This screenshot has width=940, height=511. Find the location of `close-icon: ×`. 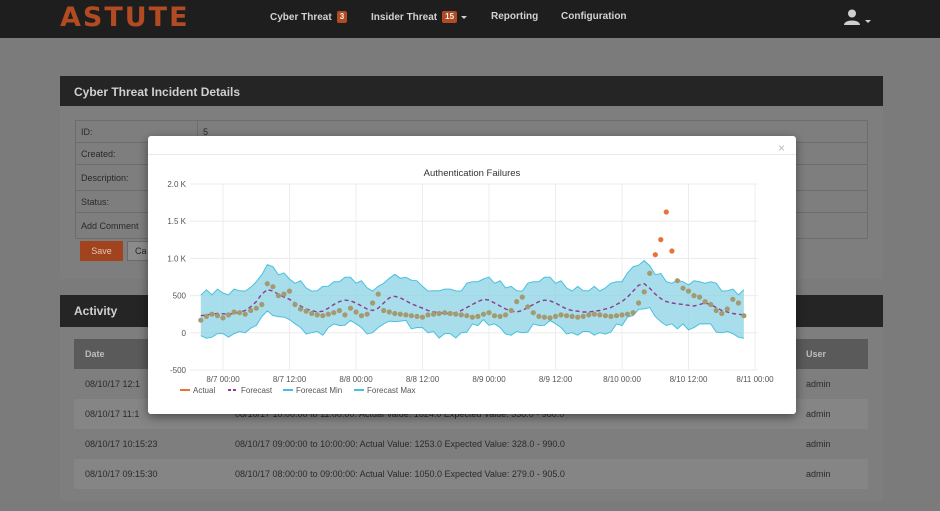

close-icon: × is located at coordinates (781, 148).